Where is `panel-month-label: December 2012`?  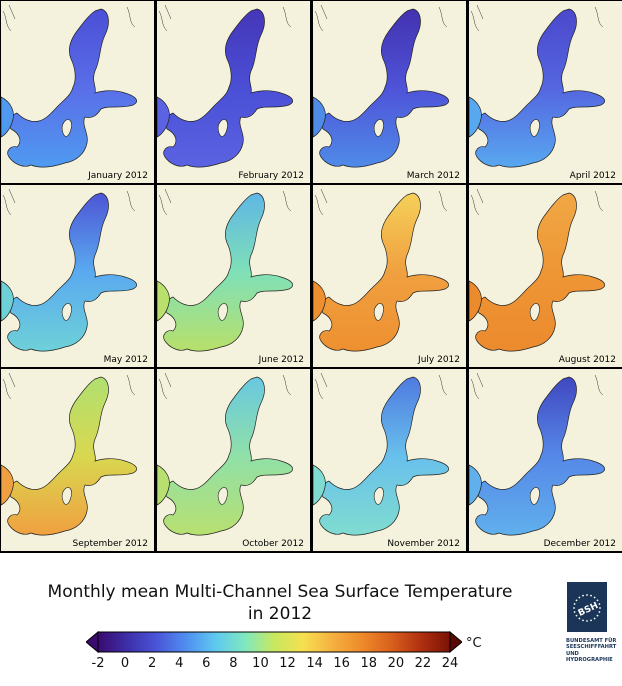
panel-month-label: December 2012 is located at coordinates (579, 544).